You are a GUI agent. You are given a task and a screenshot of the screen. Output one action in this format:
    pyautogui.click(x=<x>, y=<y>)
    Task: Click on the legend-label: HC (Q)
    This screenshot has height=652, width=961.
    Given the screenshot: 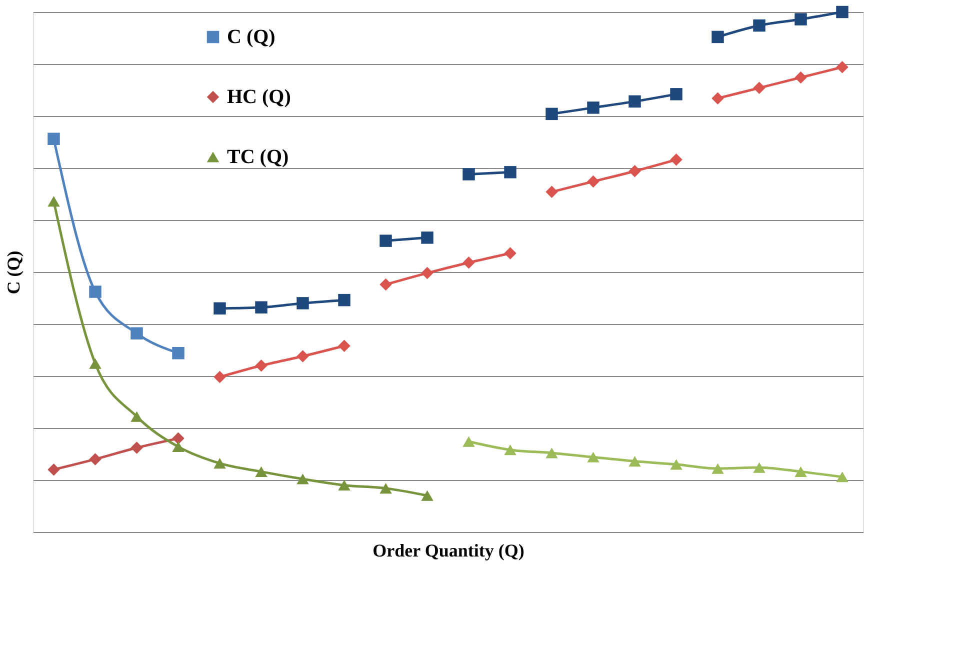 What is the action you would take?
    pyautogui.click(x=259, y=97)
    